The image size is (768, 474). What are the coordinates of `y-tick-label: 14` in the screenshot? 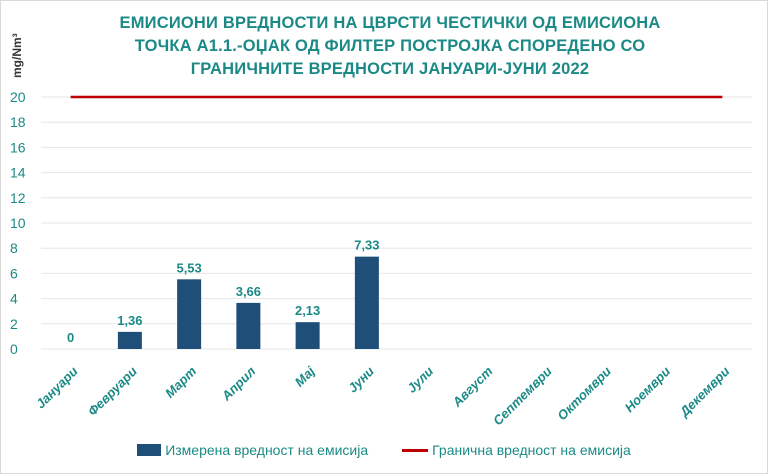 It's located at (18, 173).